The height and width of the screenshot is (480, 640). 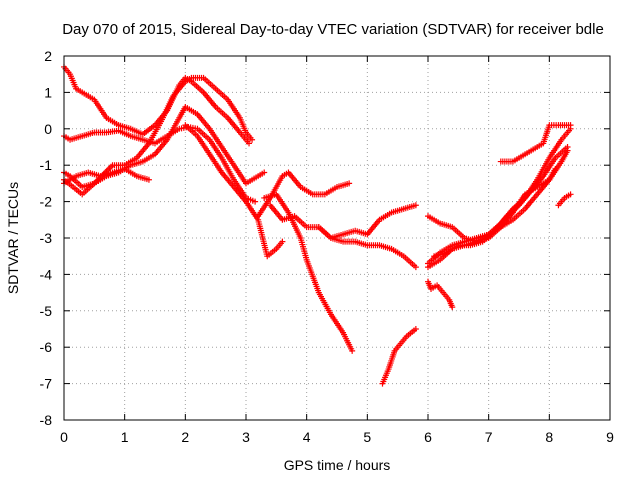 I want to click on series-track-H, so click(x=308, y=272).